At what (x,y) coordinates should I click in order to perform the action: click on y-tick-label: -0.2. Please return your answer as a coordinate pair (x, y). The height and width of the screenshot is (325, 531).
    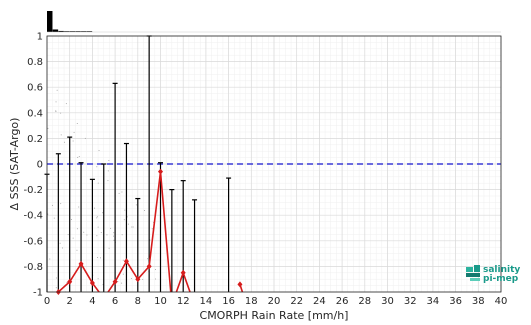
    Looking at the image, I should click on (33, 190).